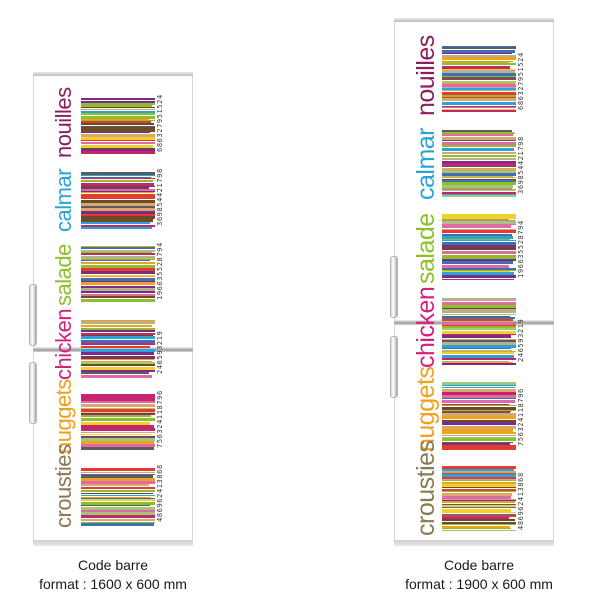  What do you see at coordinates (63, 200) in the screenshot?
I see `label-calmar: calmar` at bounding box center [63, 200].